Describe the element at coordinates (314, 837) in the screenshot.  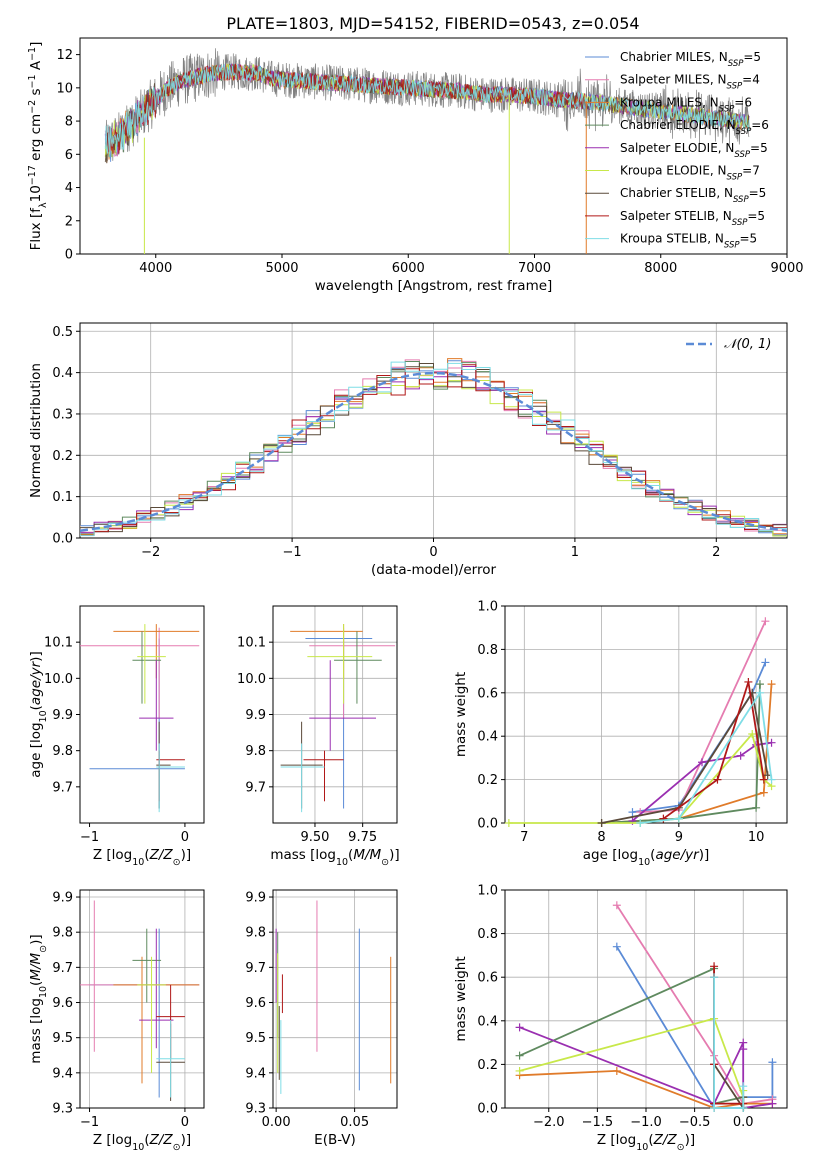
I see `x-tick-label: 9.50` at that location.